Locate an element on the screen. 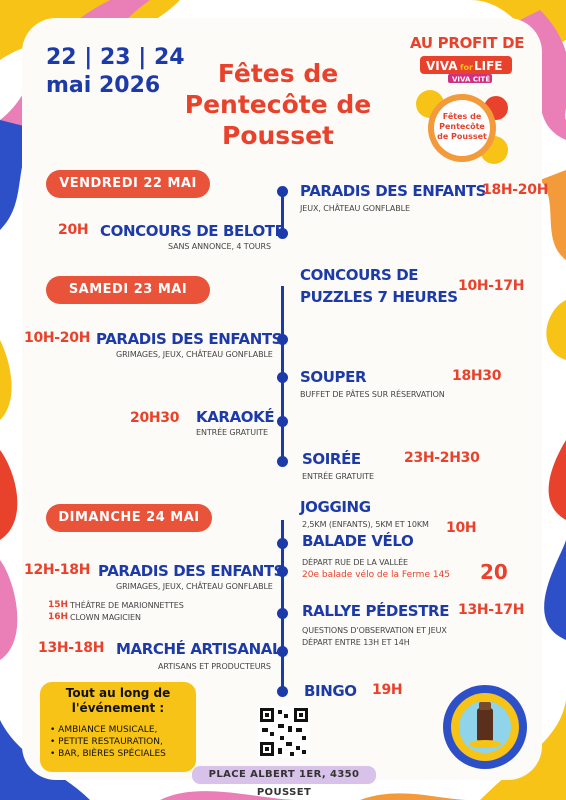 This screenshot has width=566, height=800. all-along-title: Tout au long de l'événement : is located at coordinates (118, 700).